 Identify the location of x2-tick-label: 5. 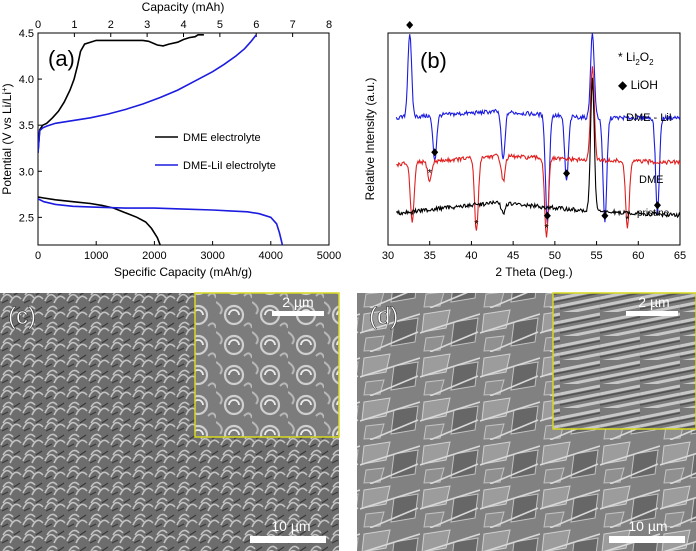
(220, 25).